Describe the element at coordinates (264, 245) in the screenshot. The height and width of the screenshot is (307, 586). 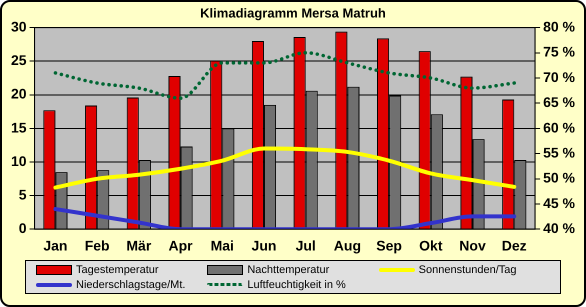
I see `x-tick-label: Jun` at that location.